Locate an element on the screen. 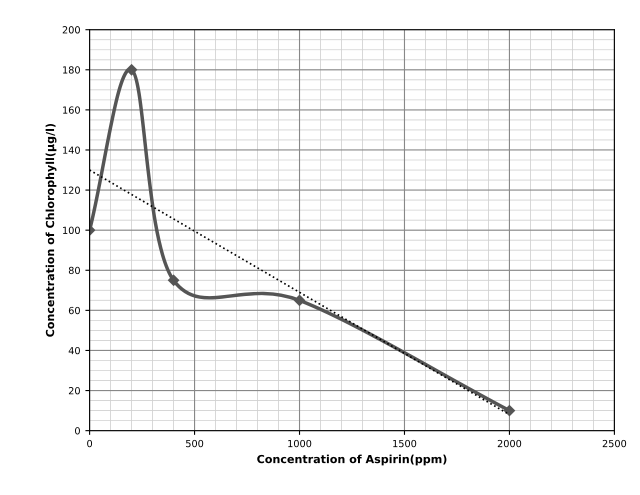 This screenshot has width=640, height=495. y-tick-label: 200 is located at coordinates (71, 30).